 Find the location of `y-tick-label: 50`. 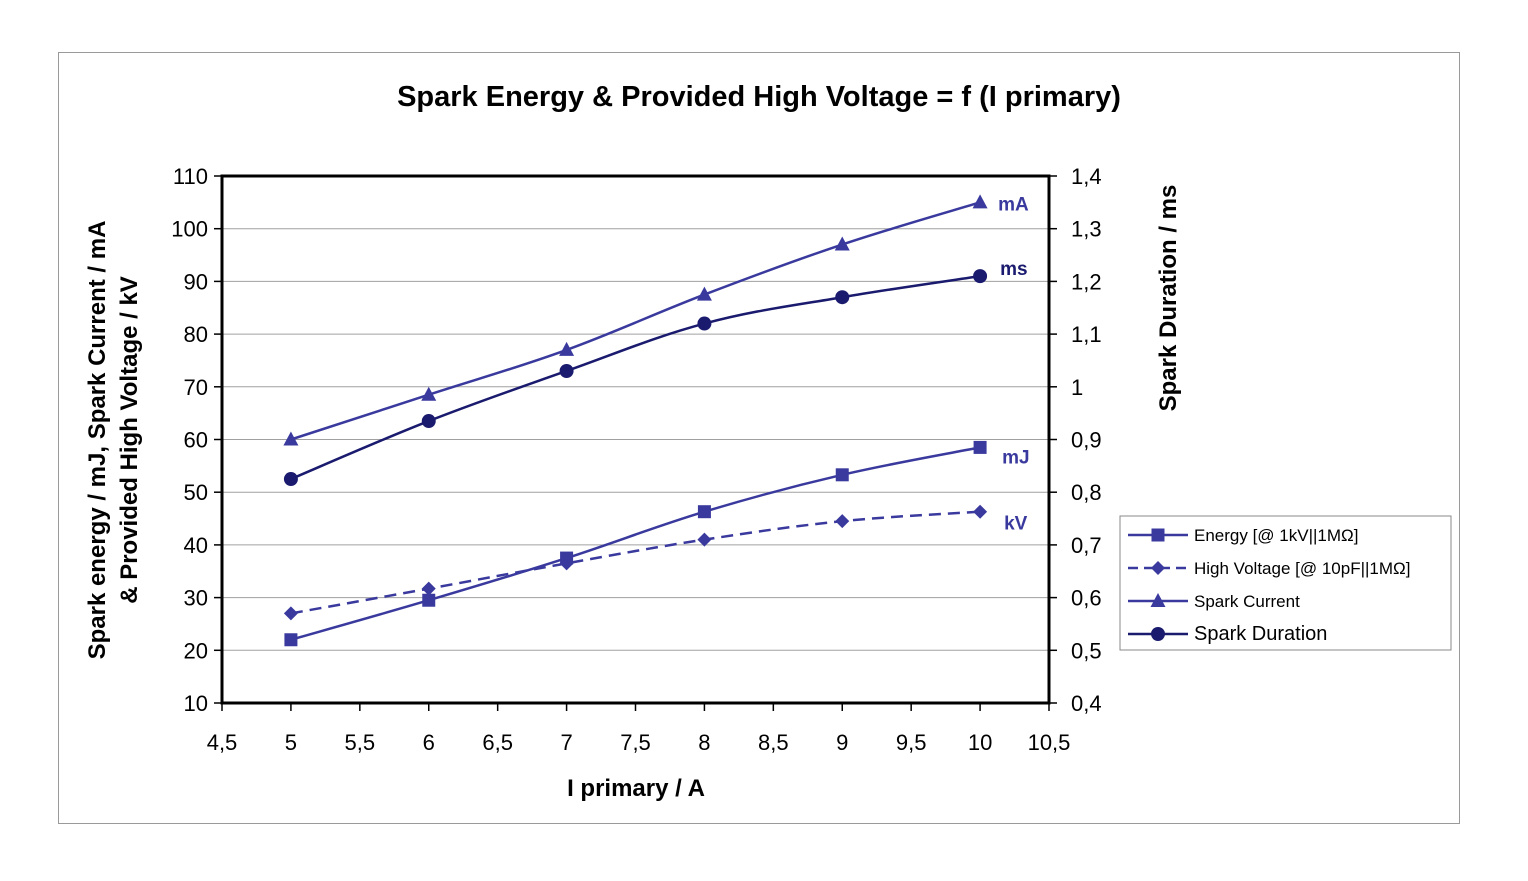

y-tick-label: 50 is located at coordinates (196, 492).